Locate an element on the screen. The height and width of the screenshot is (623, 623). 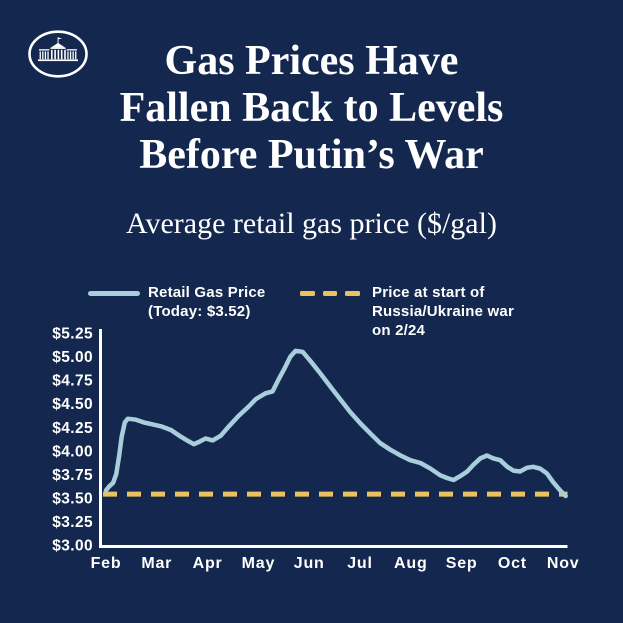
x-axis-tick-label: Jul is located at coordinates (360, 563).